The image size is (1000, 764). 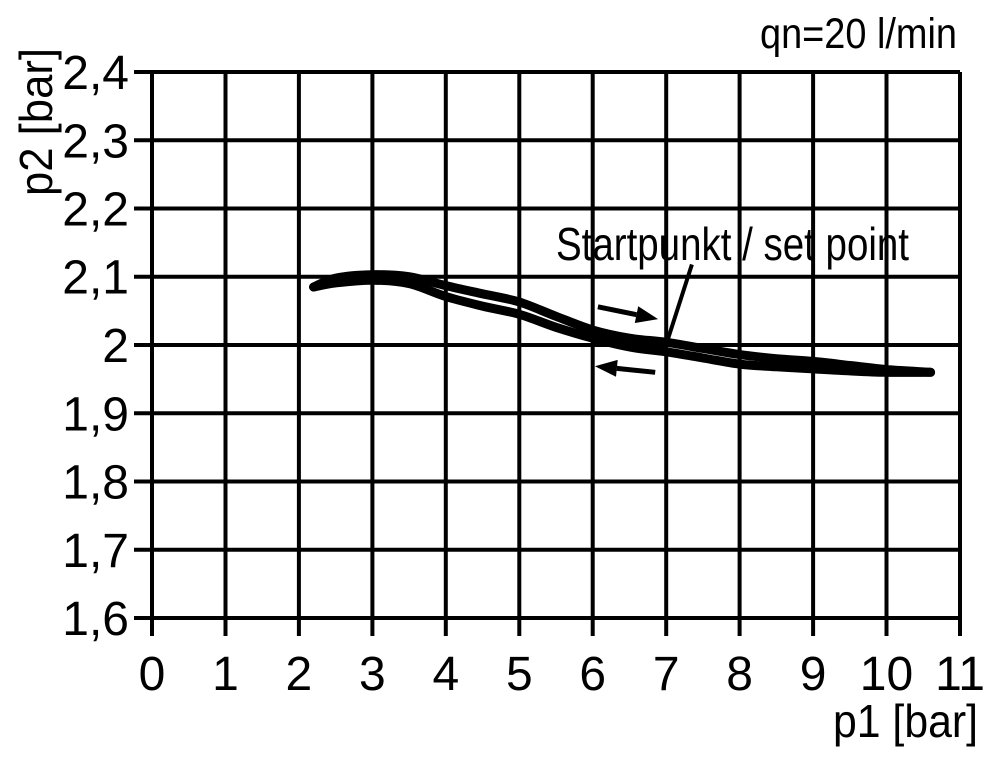 What do you see at coordinates (732, 244) in the screenshot?
I see `set-point-label: Startpunkt / set point` at bounding box center [732, 244].